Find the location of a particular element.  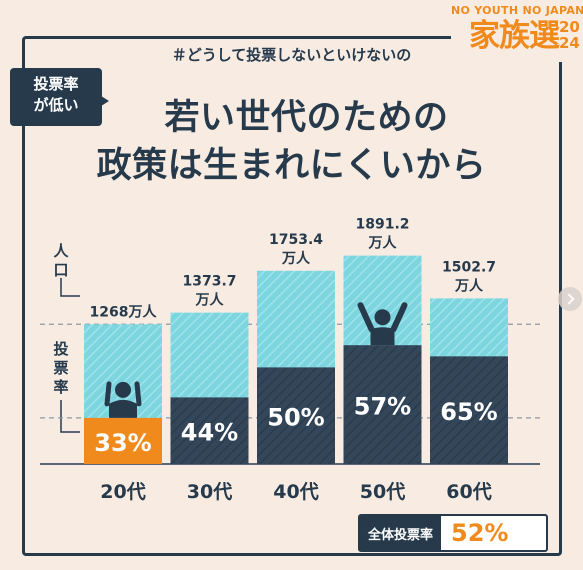

category-label: 50代 is located at coordinates (382, 492).